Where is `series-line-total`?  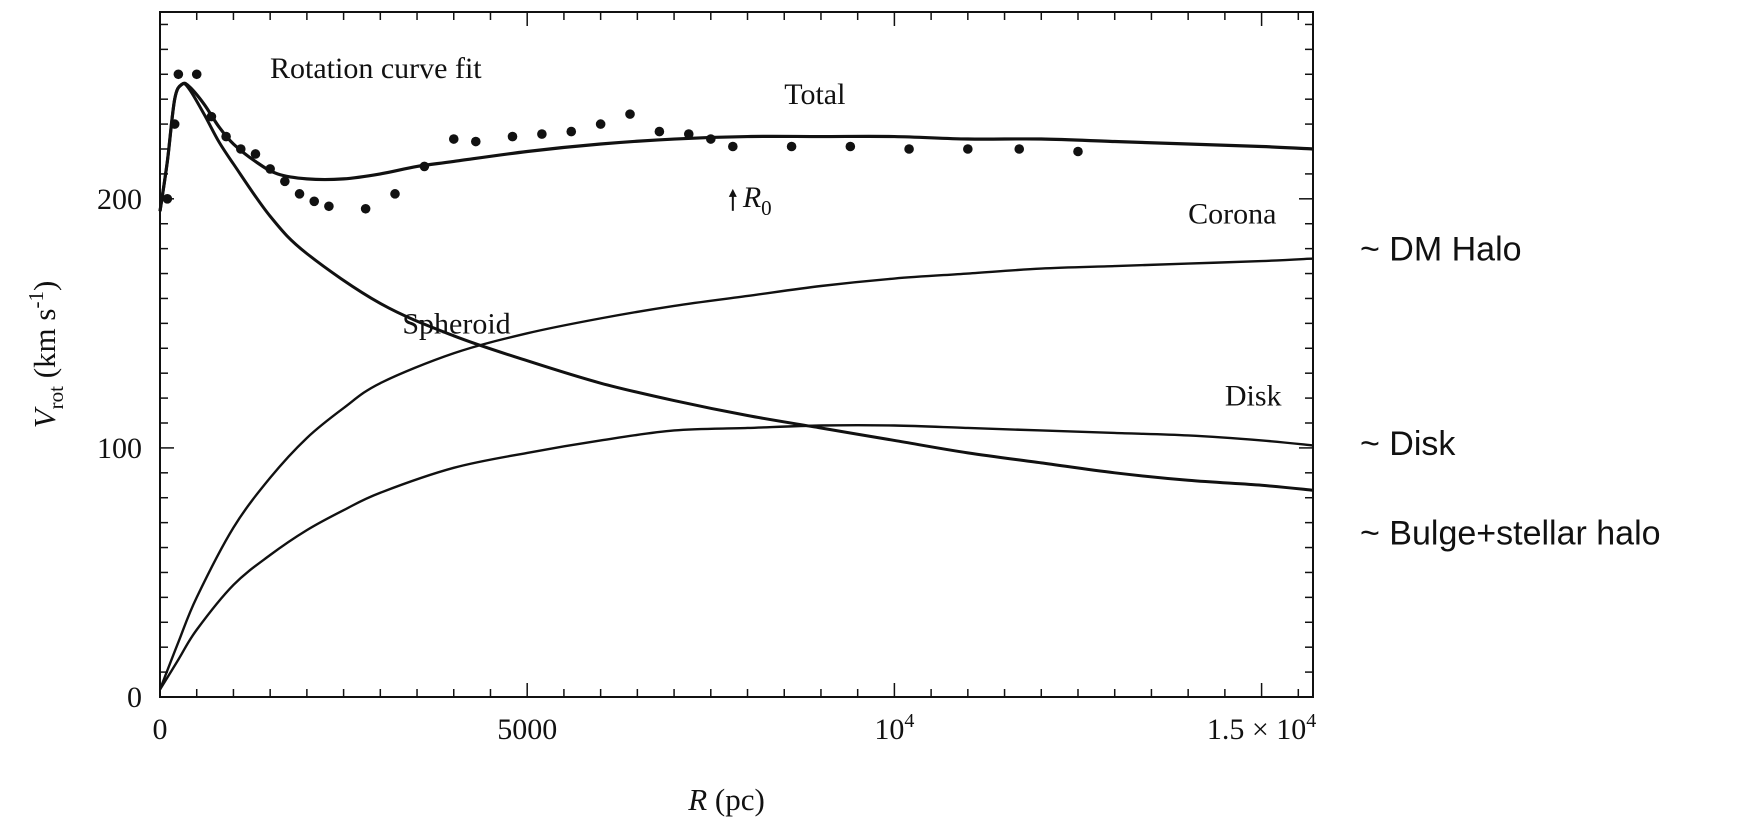
series-line-total is located at coordinates (736, 146).